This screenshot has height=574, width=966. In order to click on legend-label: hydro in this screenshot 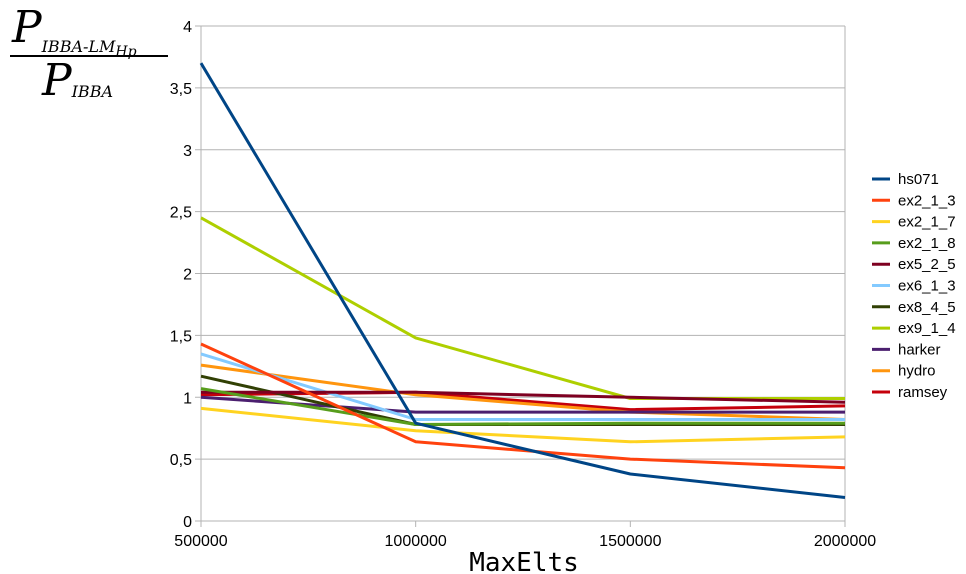, I will do `click(917, 371)`.